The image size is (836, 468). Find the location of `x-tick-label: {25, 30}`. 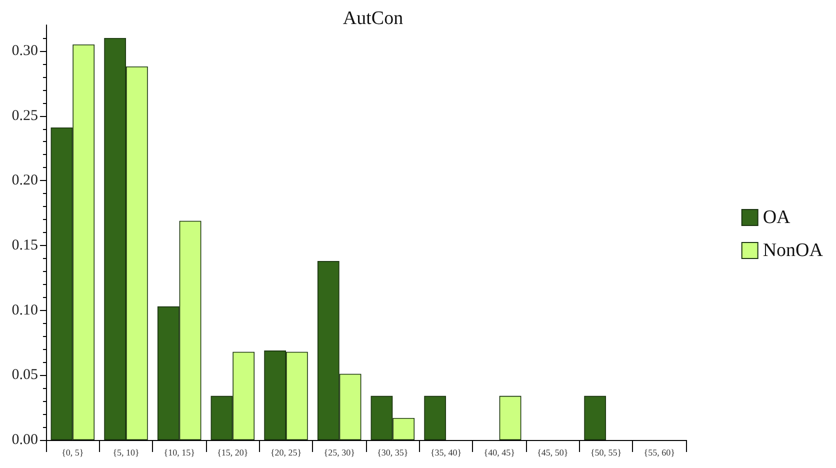

x-tick-label: {25, 30} is located at coordinates (339, 453).